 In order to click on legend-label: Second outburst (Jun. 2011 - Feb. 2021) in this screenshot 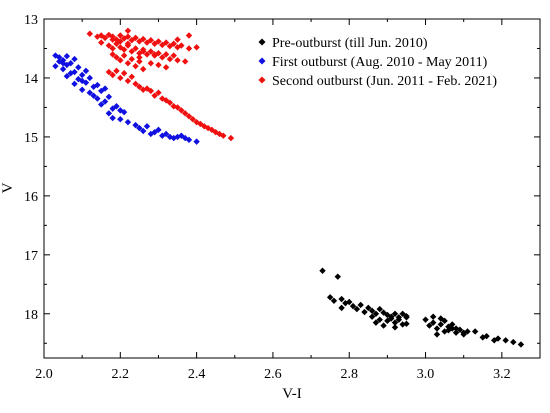, I will do `click(384, 81)`.